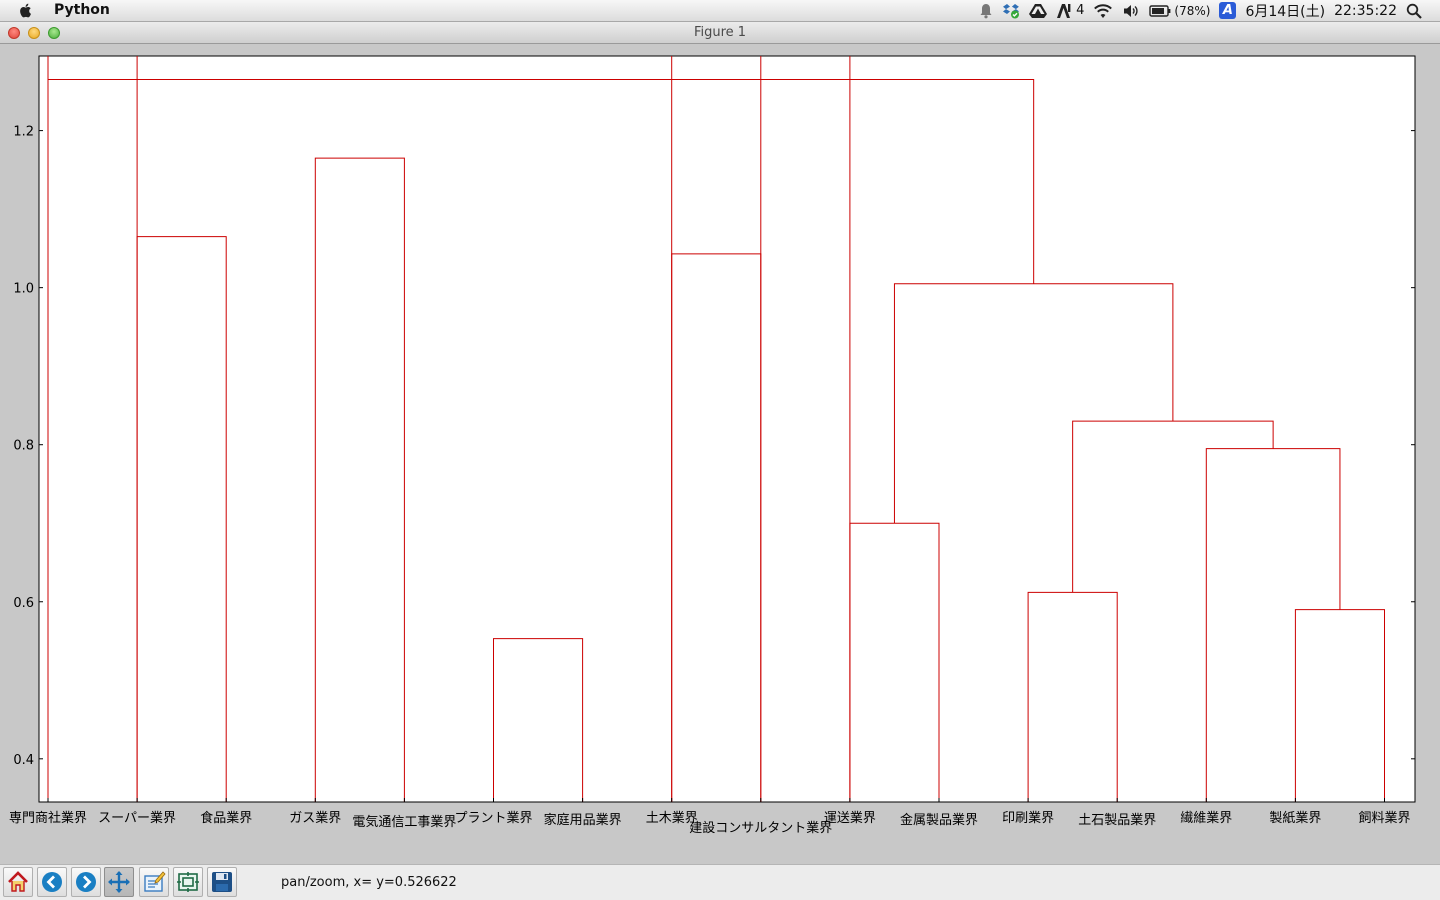  I want to click on spotlight-search-icon, so click(1414, 10).